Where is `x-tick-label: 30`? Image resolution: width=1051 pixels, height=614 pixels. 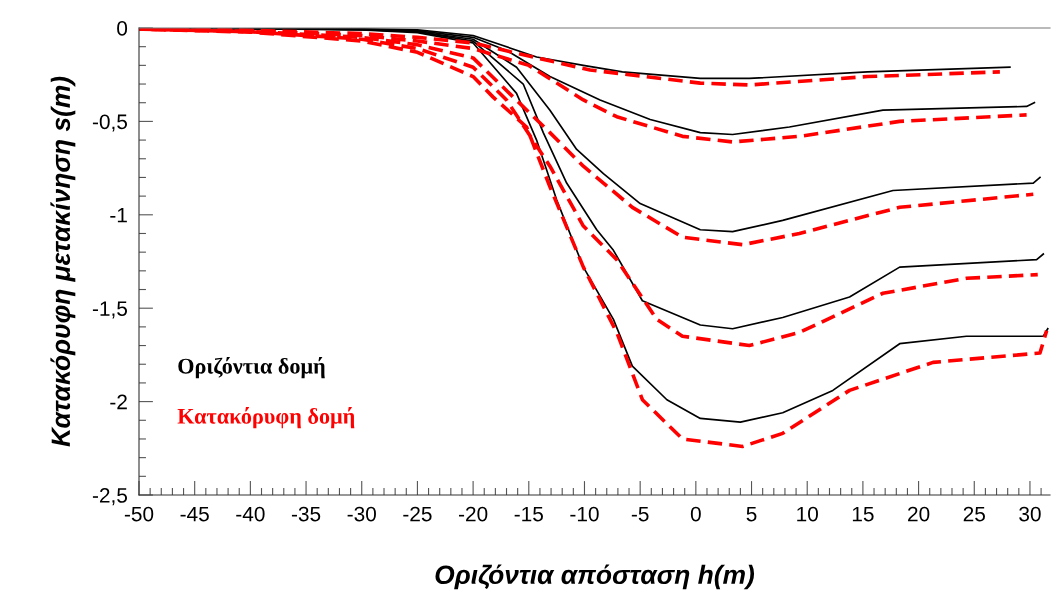
x-tick-label: 30 is located at coordinates (1030, 514).